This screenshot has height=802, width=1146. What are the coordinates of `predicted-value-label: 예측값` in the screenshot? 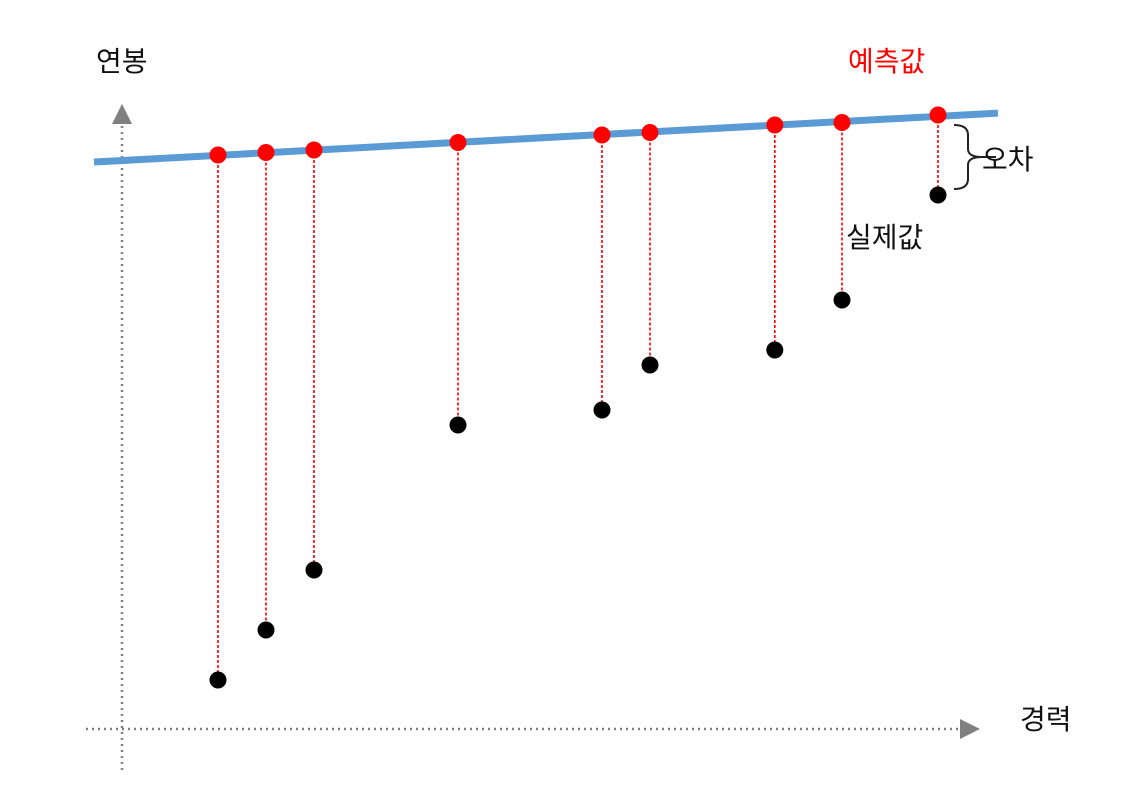 It's located at (887, 61).